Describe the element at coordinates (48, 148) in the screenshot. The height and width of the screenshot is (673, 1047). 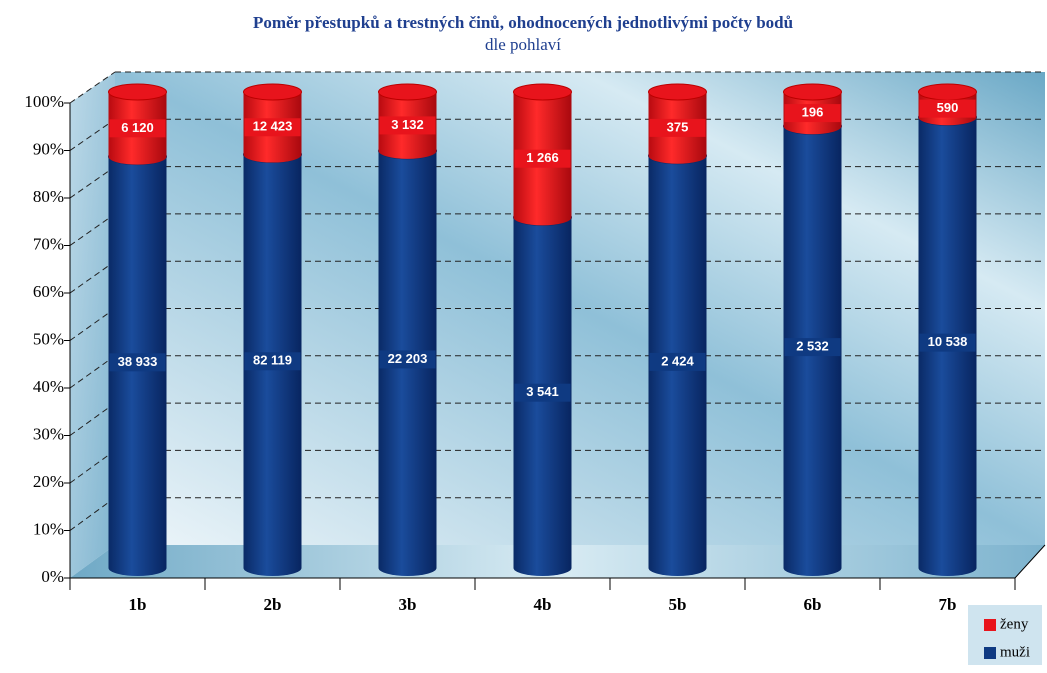
I see `y-tick-label: 90%` at that location.